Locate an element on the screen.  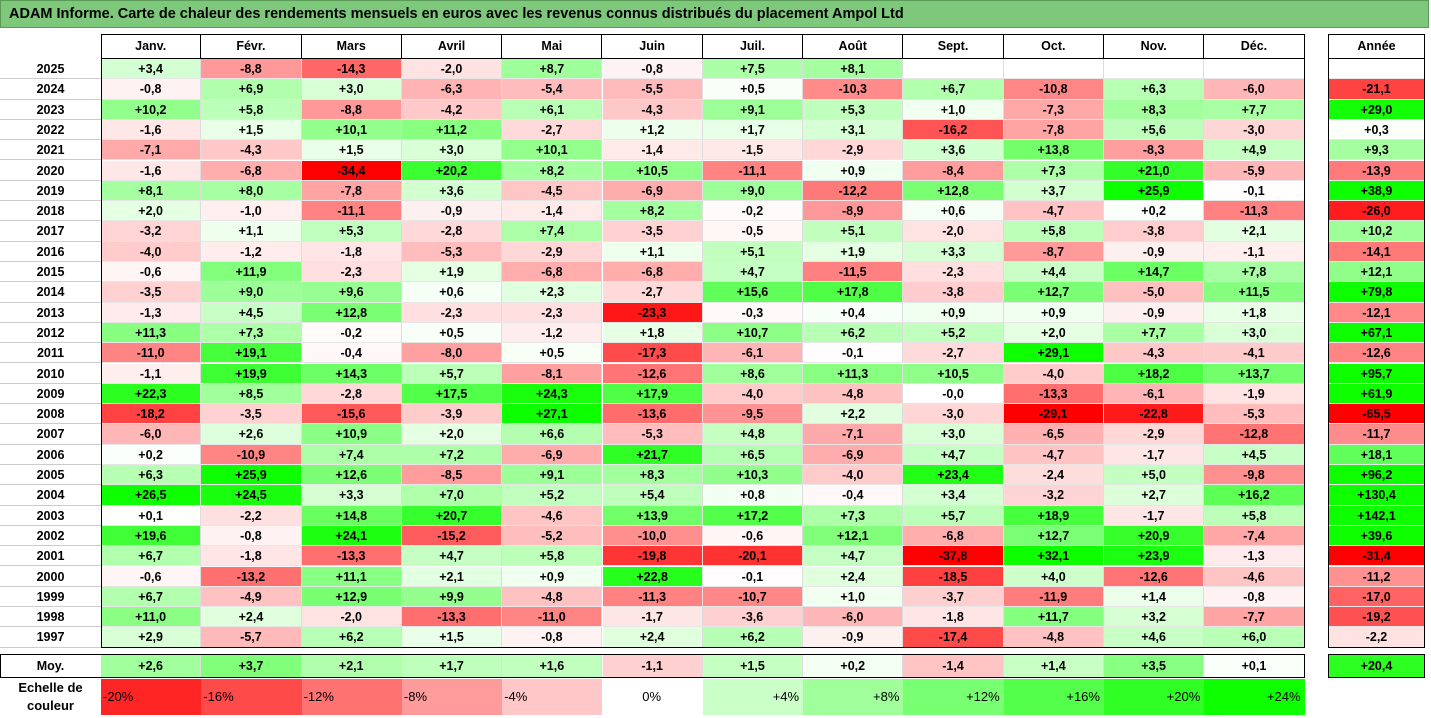
heat-cell: +24,3 is located at coordinates (552, 394).